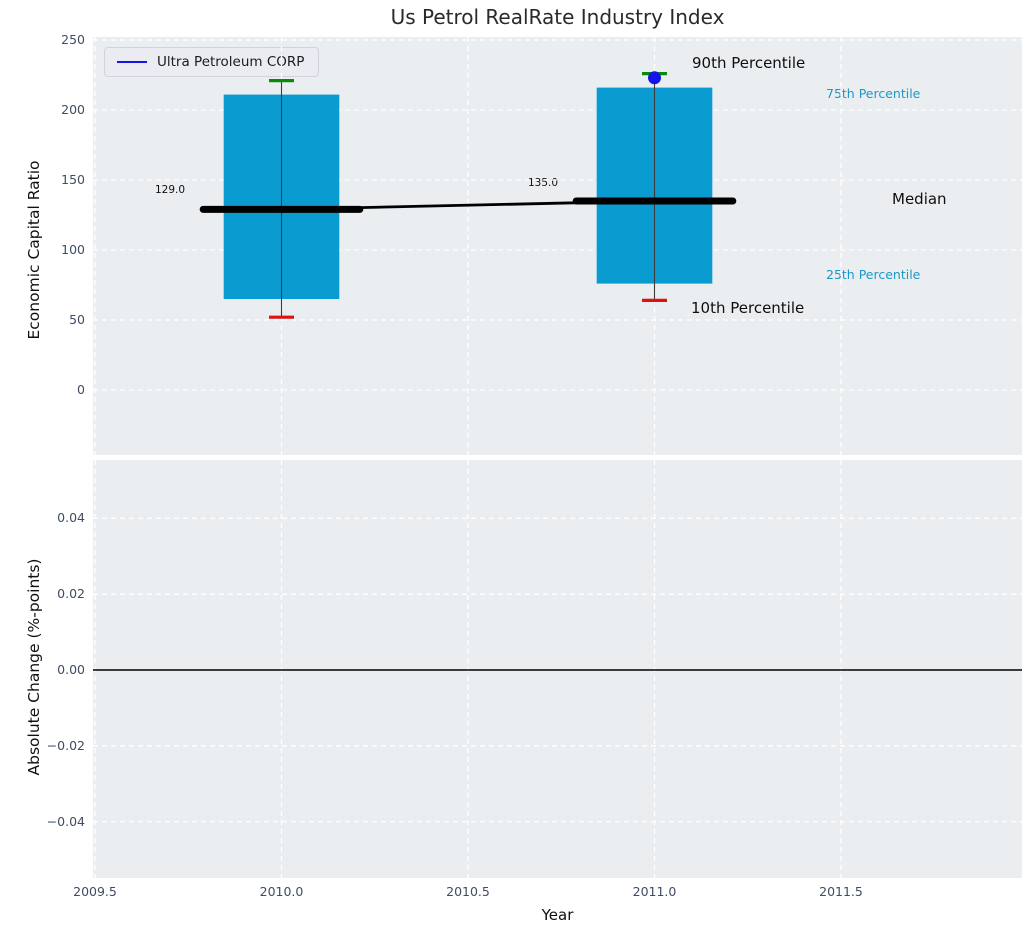  What do you see at coordinates (873, 93) in the screenshot?
I see `annotation-75th-percentile: 75th Percentile` at bounding box center [873, 93].